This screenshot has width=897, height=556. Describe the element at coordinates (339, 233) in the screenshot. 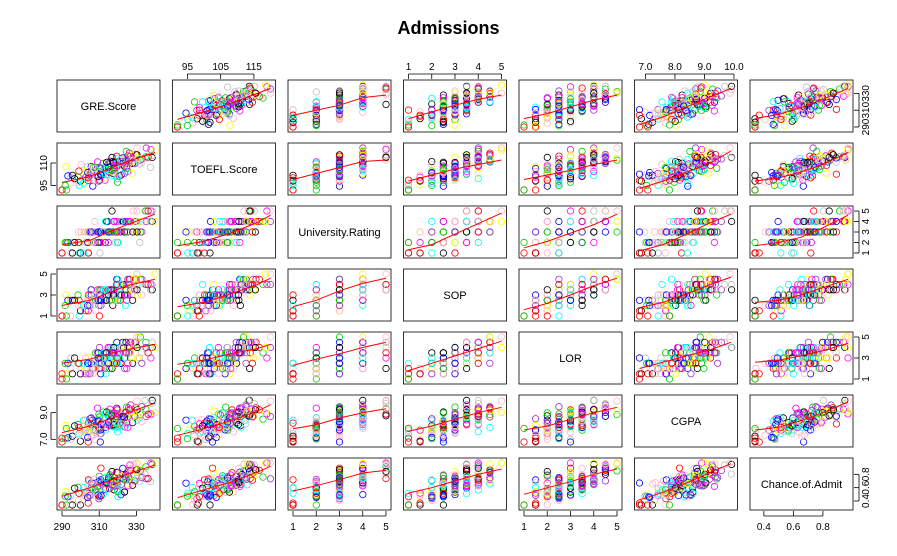

I see `variable-label-University.Rating: University.Rating` at that location.